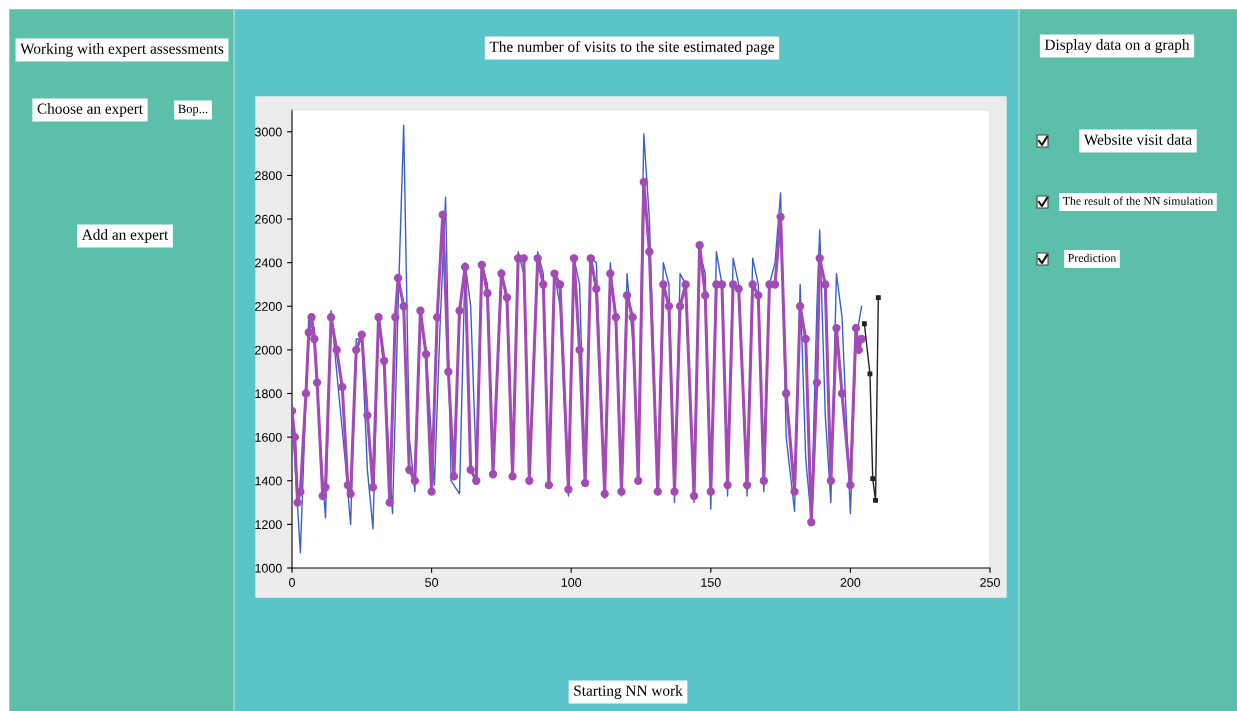 The width and height of the screenshot is (1237, 711). I want to click on text: Choose an expert, so click(90, 110).